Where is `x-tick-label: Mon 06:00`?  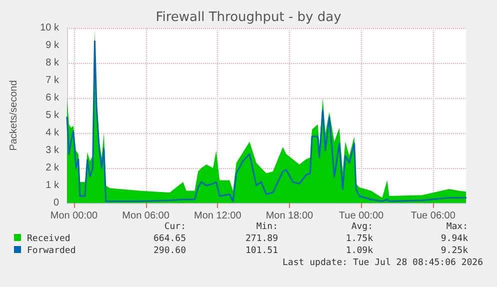
x-tick-label: Mon 06:00 is located at coordinates (146, 216).